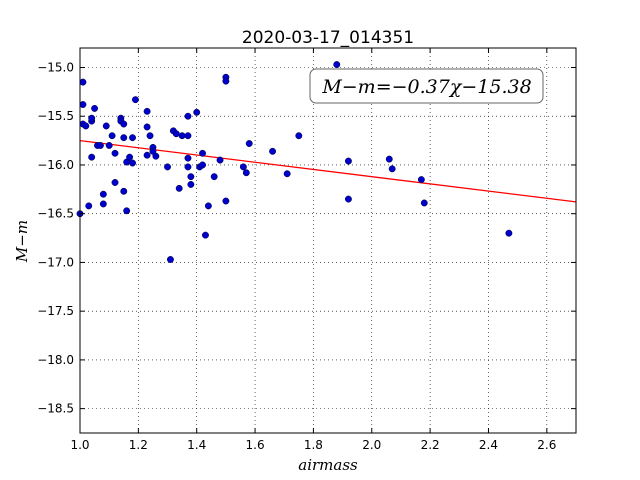  Describe the element at coordinates (371, 445) in the screenshot. I see `x-tick-label: 2.0` at that location.